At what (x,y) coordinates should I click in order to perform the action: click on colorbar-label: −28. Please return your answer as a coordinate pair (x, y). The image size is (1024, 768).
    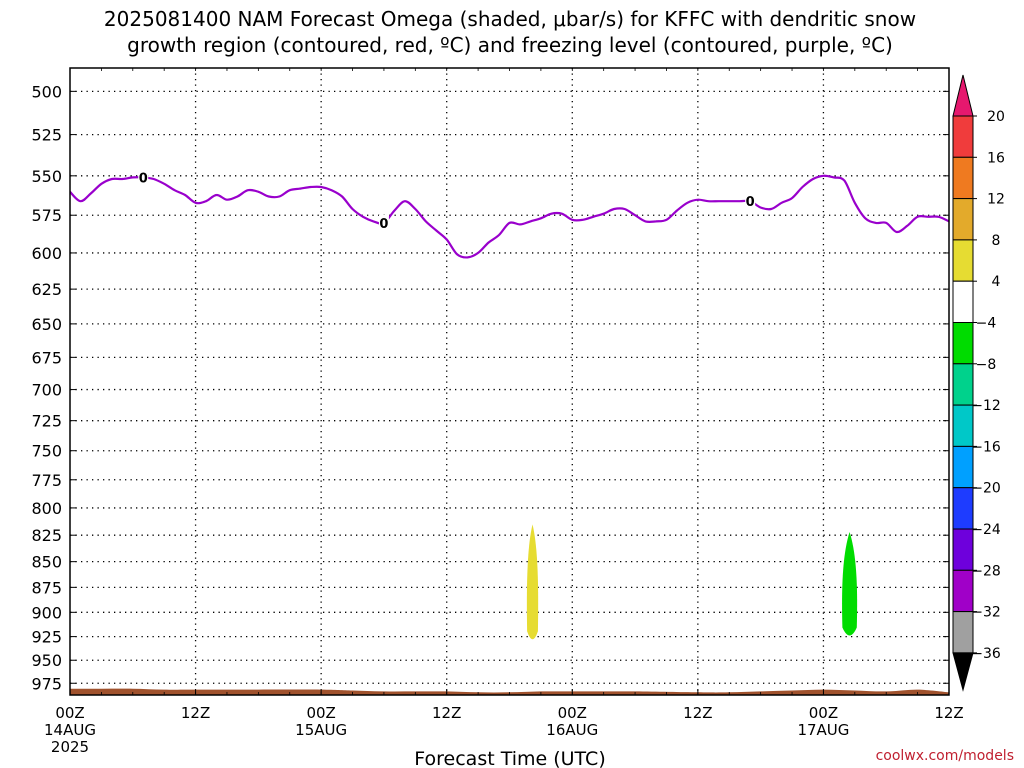
    Looking at the image, I should click on (986, 571).